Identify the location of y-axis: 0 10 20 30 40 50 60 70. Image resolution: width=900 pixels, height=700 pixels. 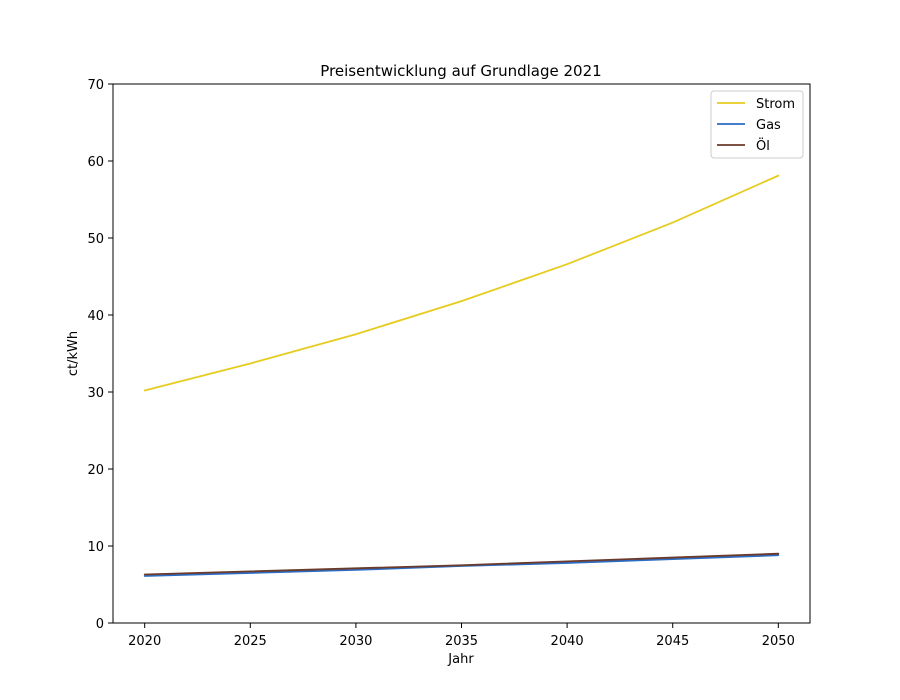
(100, 355).